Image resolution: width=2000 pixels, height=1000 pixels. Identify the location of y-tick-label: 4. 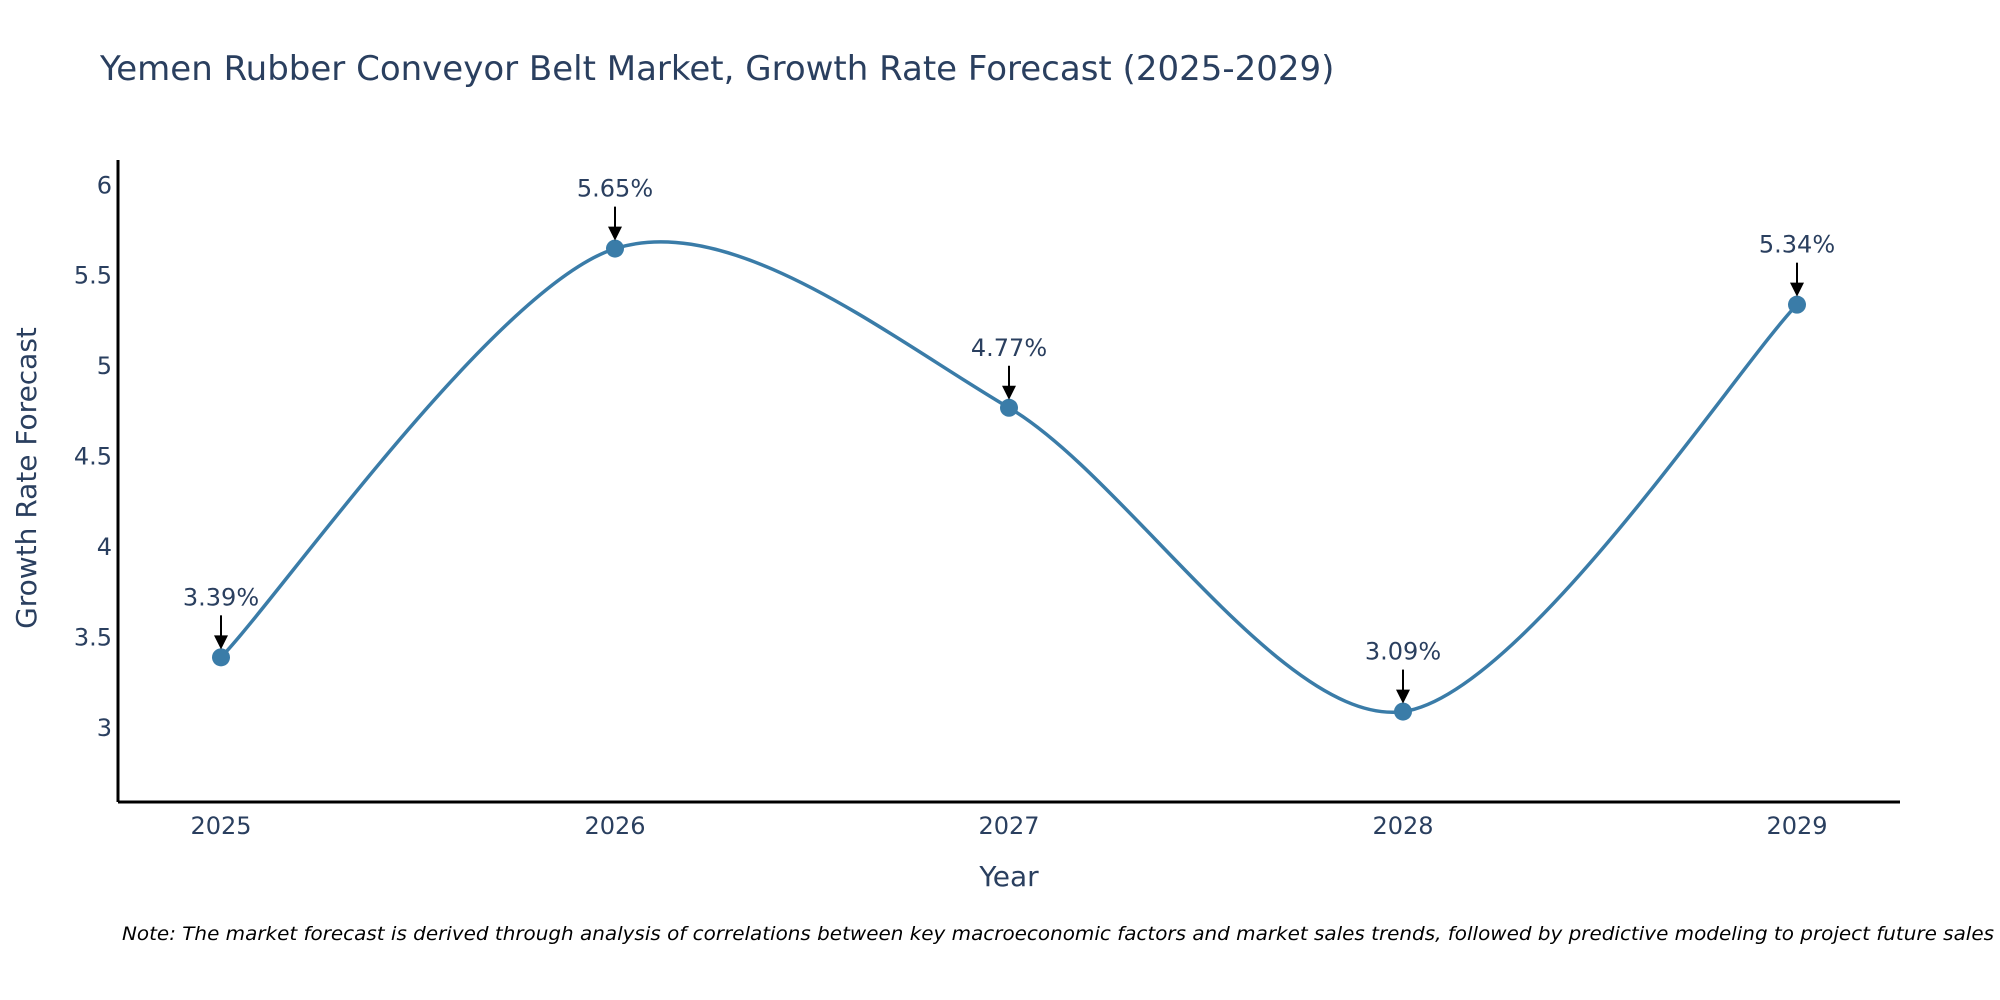
(104, 547).